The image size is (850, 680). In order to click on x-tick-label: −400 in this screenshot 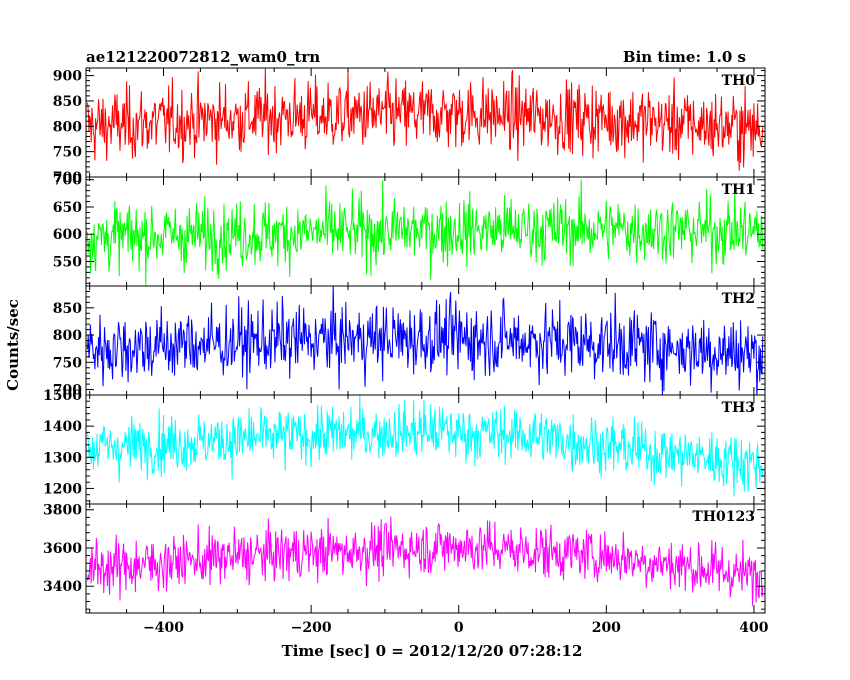, I will do `click(163, 628)`.